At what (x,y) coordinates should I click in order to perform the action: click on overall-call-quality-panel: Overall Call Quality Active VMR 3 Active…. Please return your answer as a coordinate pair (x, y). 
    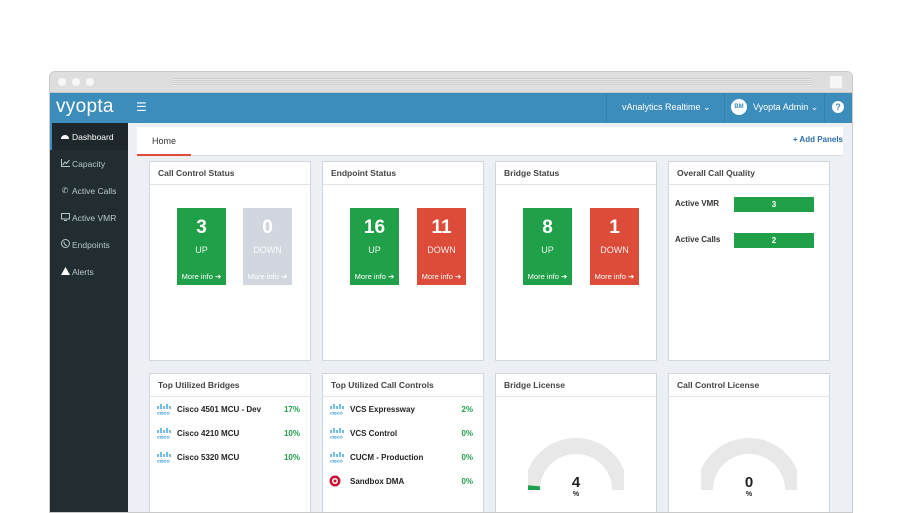
    Looking at the image, I should click on (749, 261).